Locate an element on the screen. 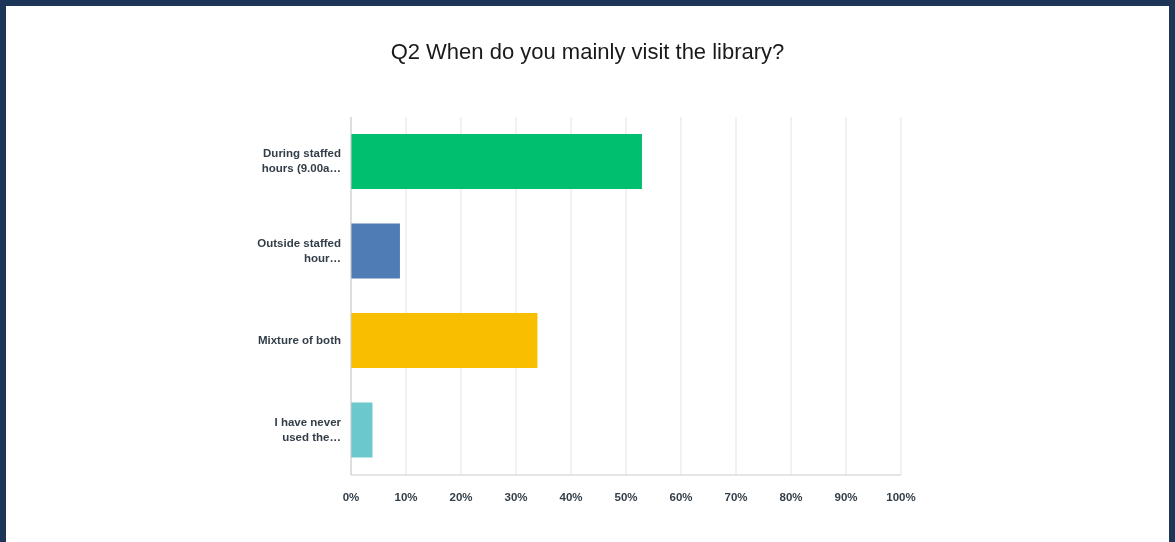 The width and height of the screenshot is (1175, 542). x-tick-label: 50% is located at coordinates (626, 497).